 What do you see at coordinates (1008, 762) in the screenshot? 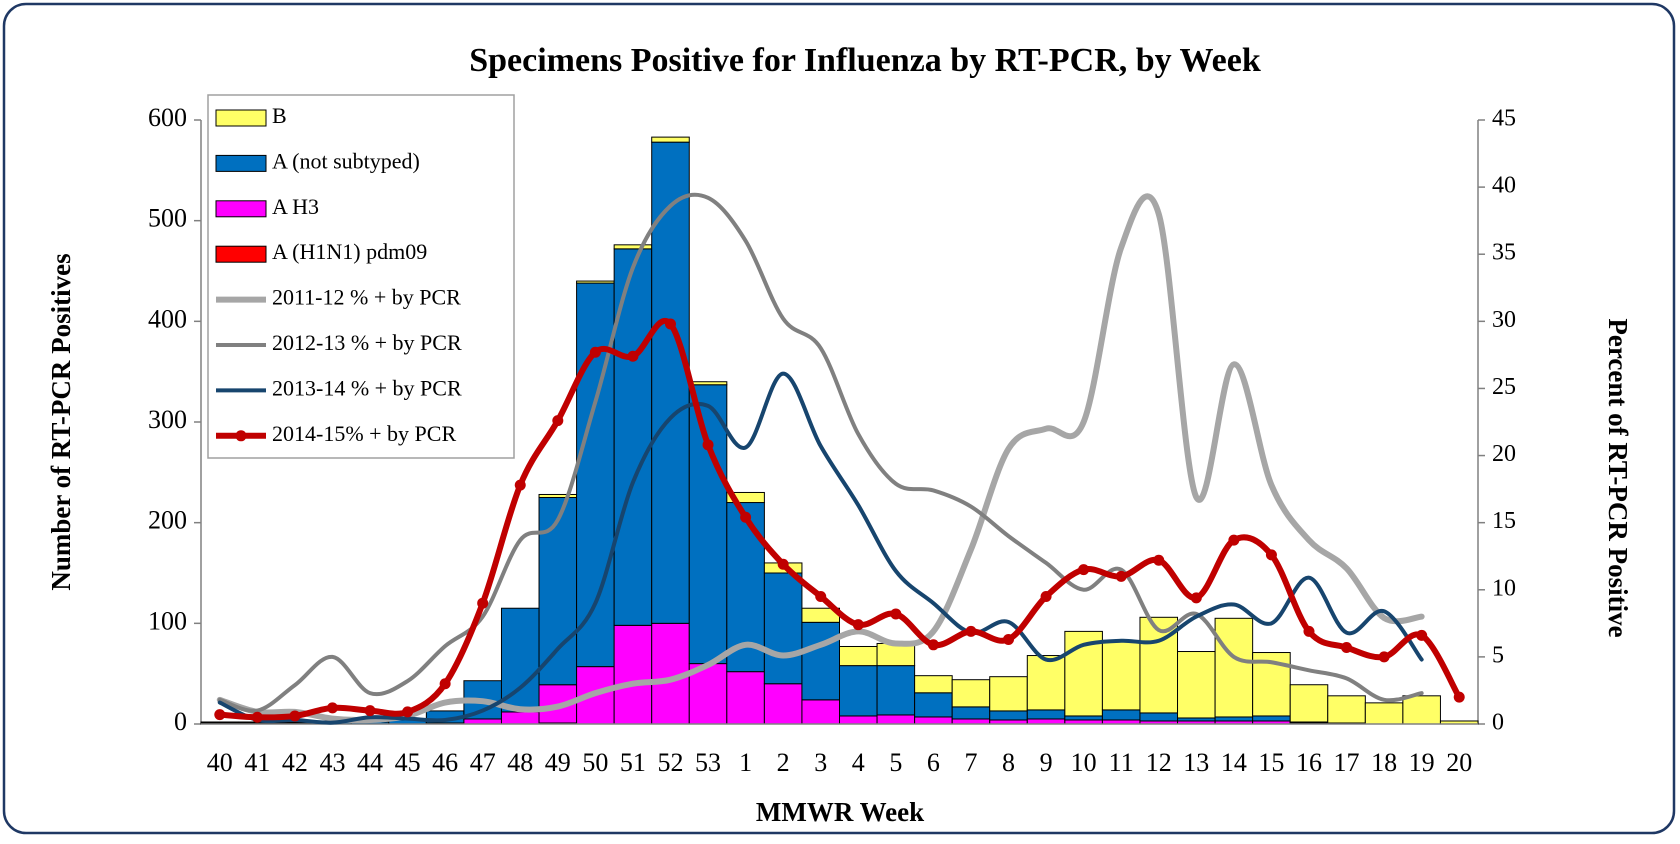
I see `x-tick-label: 8` at bounding box center [1008, 762].